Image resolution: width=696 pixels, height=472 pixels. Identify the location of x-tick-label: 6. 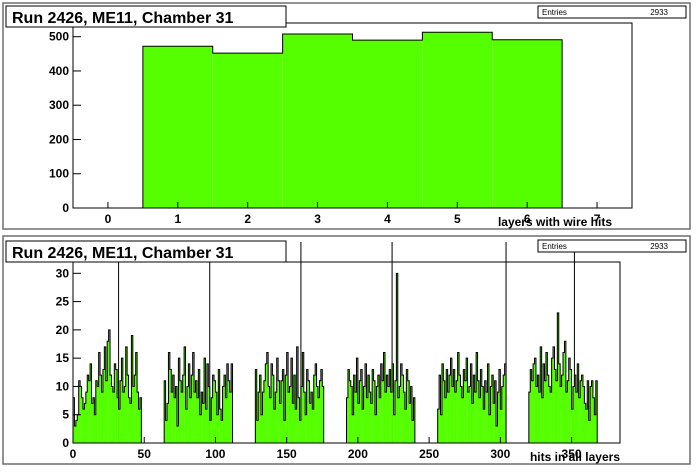
(527, 219).